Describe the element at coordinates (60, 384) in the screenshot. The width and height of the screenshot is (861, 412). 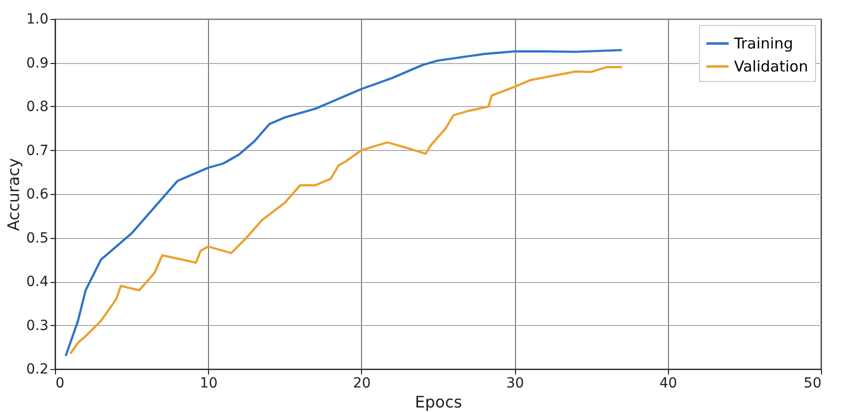
I see `x-tick-label: 0` at that location.